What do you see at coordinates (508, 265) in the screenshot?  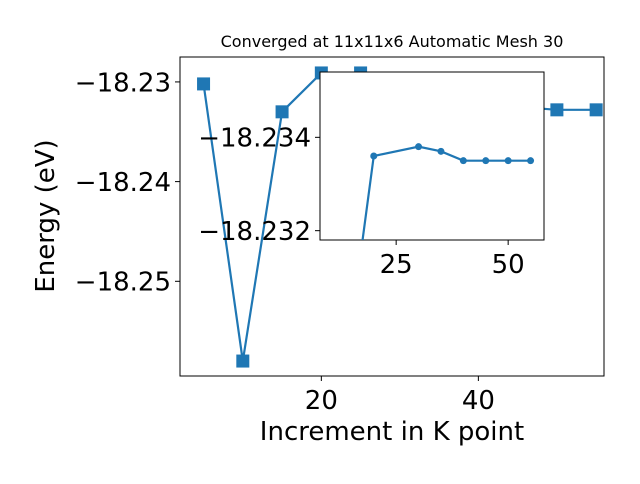 I see `x-tick-label: 50` at bounding box center [508, 265].